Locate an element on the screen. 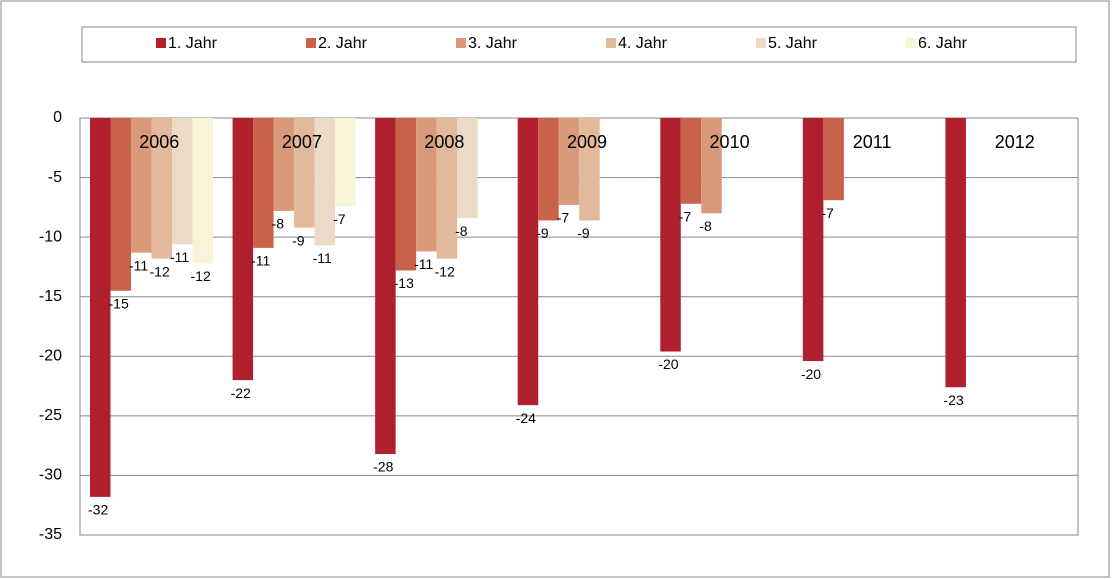  data-label: -22 is located at coordinates (241, 393).